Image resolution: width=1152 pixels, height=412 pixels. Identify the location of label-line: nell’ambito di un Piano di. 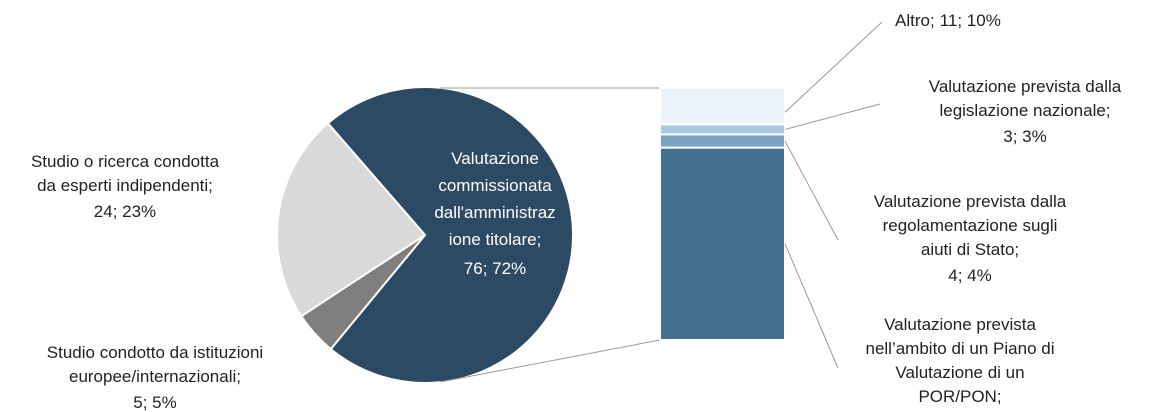
(959, 348).